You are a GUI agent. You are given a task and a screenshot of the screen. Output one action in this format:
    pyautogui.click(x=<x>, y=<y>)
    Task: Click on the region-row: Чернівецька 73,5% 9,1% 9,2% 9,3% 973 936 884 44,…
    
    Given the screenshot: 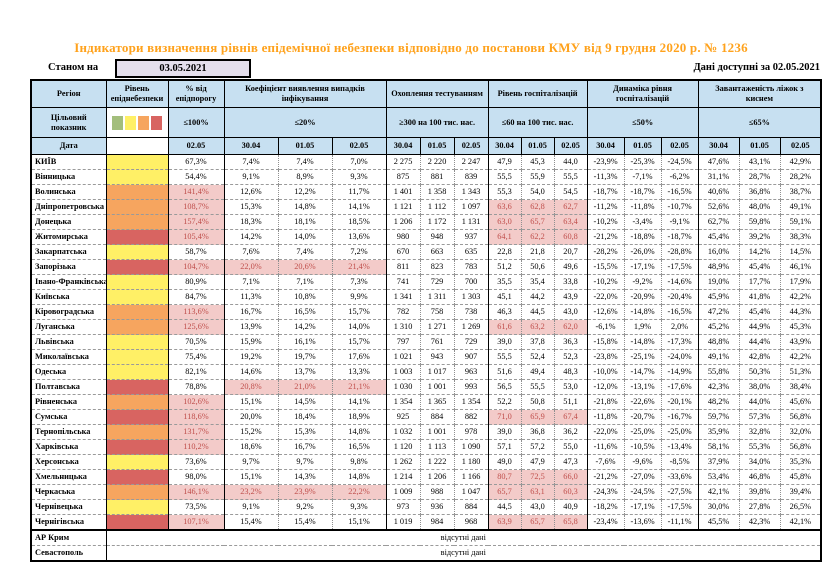 What is the action you would take?
    pyautogui.click(x=426, y=507)
    